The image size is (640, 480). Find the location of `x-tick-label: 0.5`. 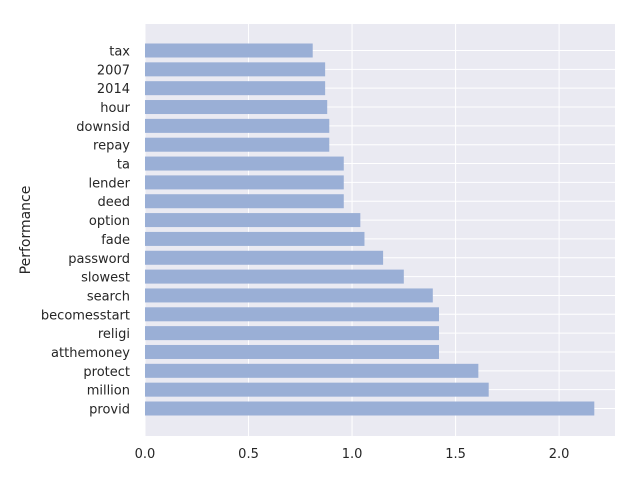

x-tick-label: 0.5 is located at coordinates (248, 454).